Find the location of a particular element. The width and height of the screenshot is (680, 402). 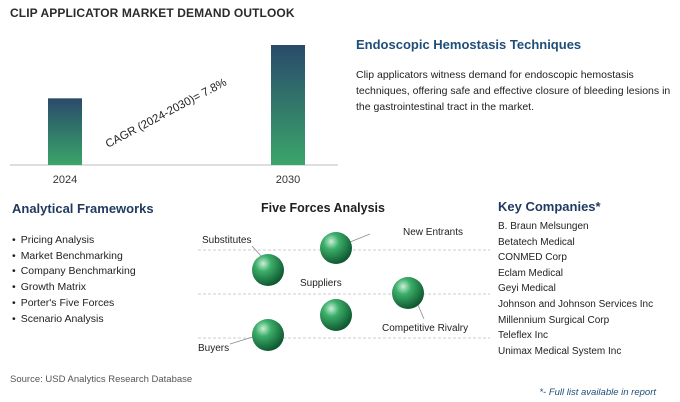

force-label-suppliers: Suppliers is located at coordinates (321, 283).